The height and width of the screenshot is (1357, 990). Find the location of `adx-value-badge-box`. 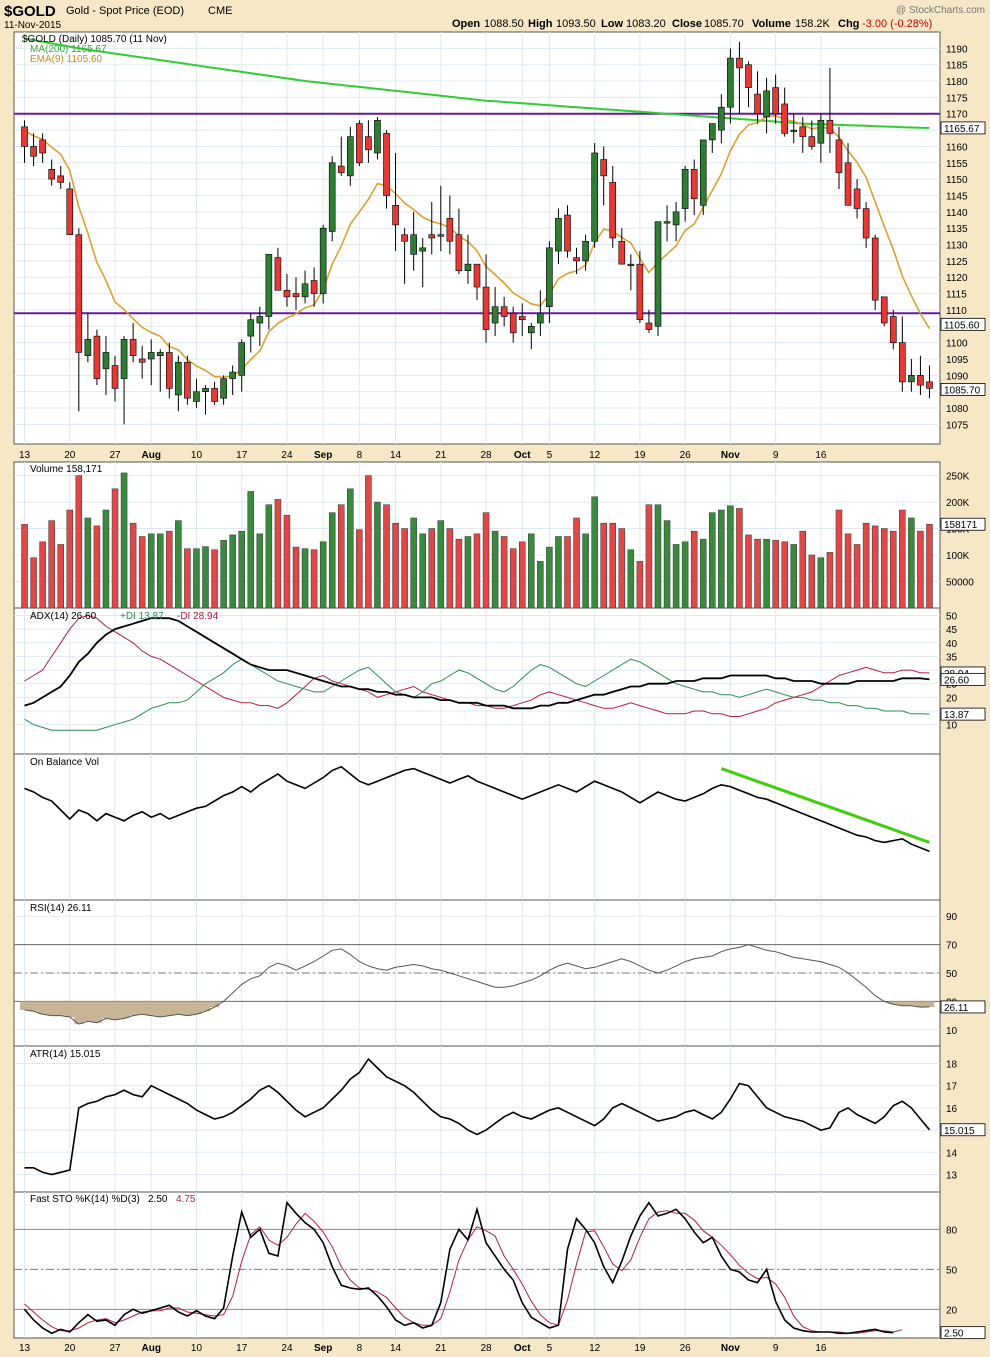

adx-value-badge-box is located at coordinates (963, 679).